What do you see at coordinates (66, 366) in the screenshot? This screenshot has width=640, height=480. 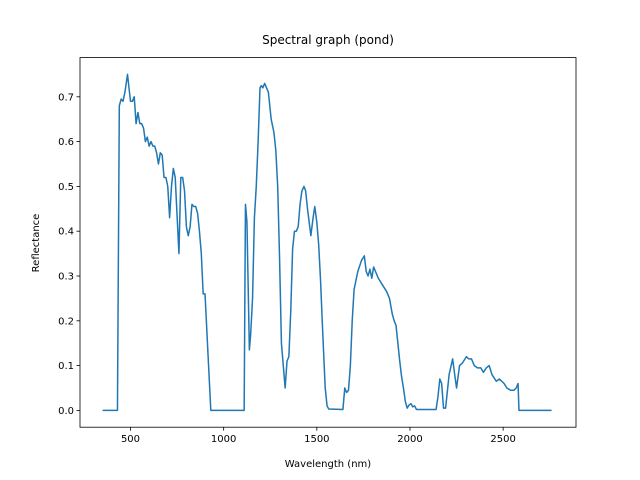 I see `y-tick-label: 0.1` at bounding box center [66, 366].